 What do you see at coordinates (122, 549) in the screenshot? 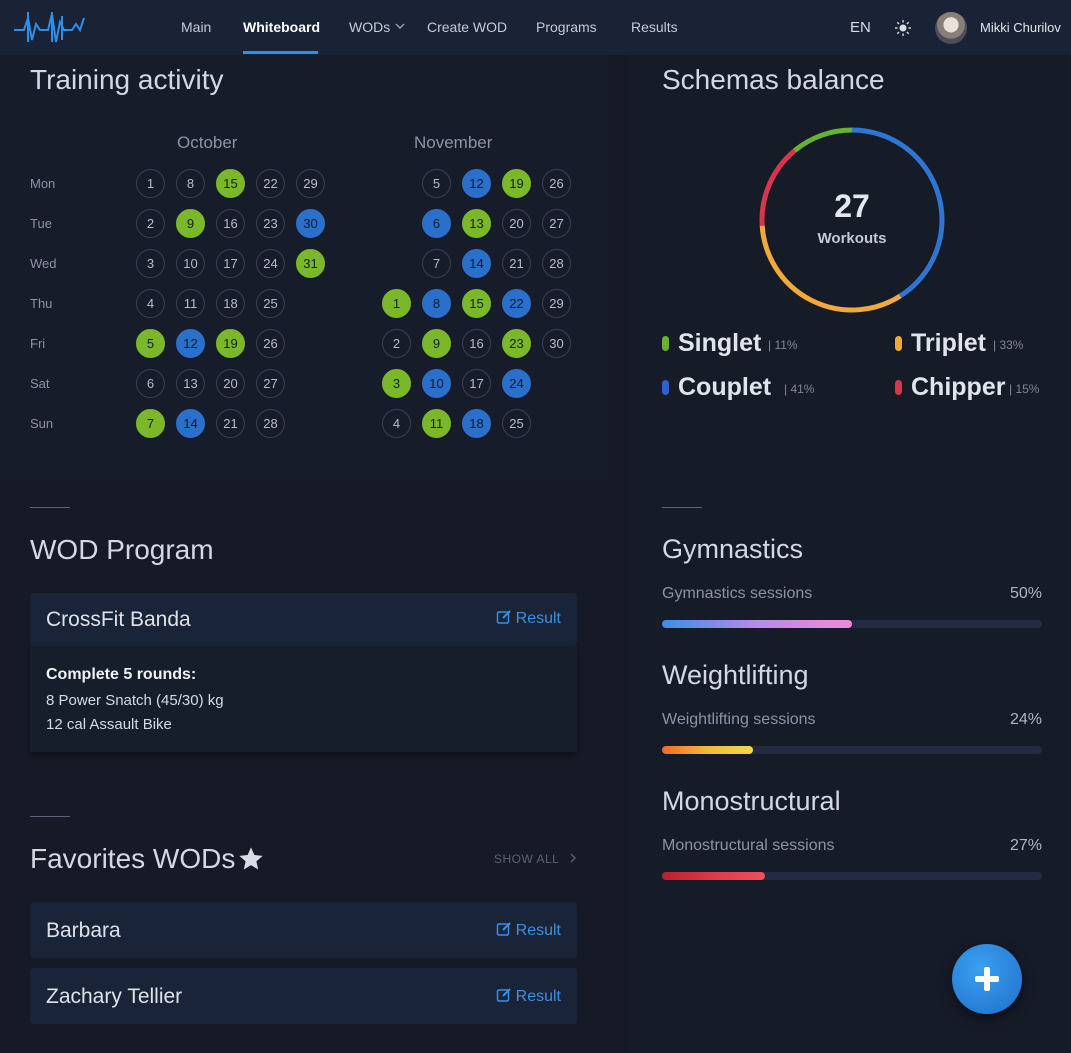
I see `wod-program-title: WOD Program` at bounding box center [122, 549].